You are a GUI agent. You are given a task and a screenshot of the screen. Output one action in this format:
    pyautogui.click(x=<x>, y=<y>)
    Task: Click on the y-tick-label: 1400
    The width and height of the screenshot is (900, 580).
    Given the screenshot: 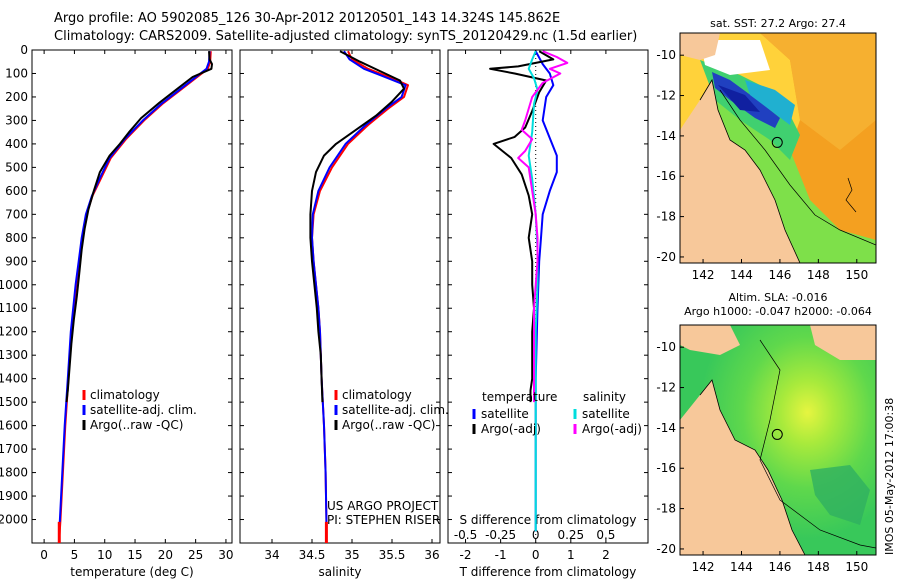 What is the action you would take?
    pyautogui.click(x=14, y=379)
    